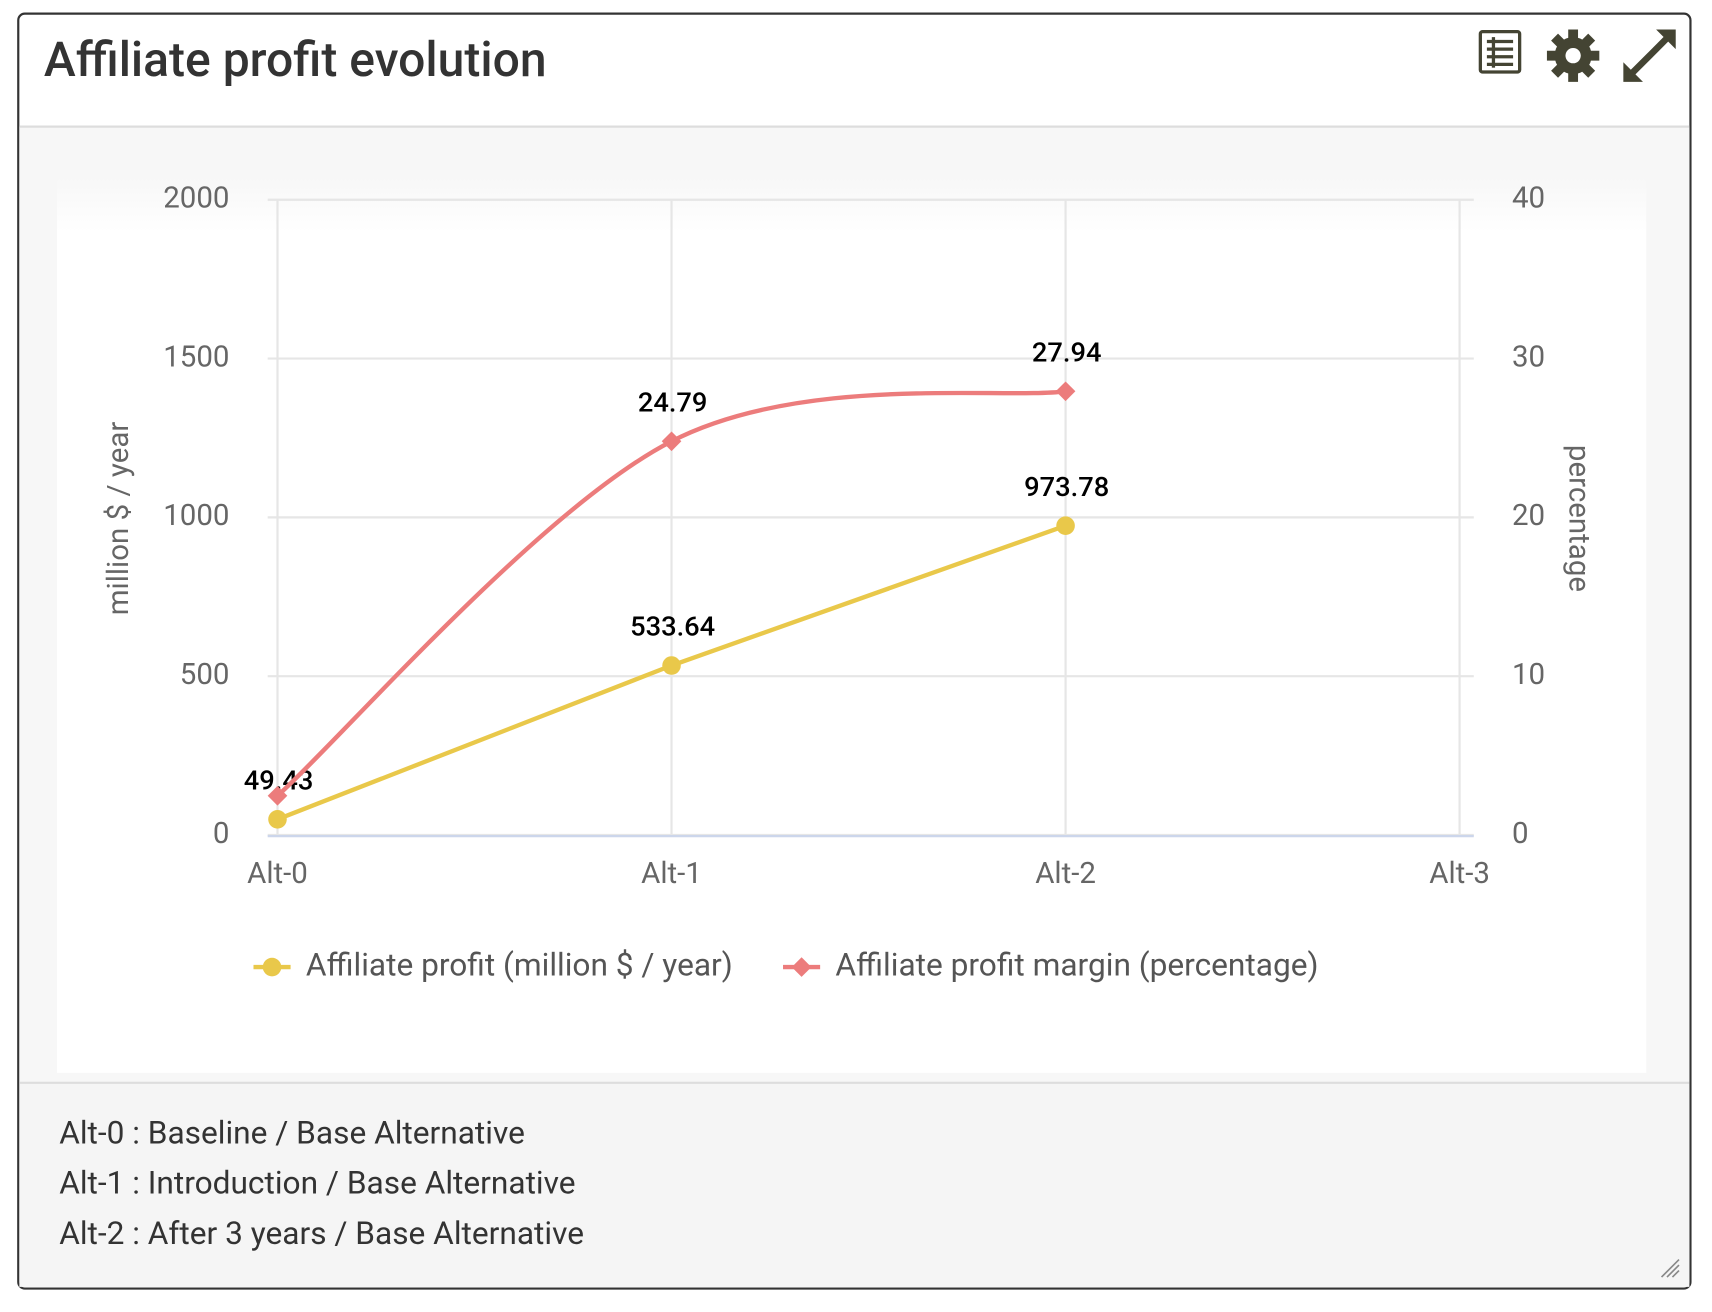 This screenshot has width=1712, height=1312. What do you see at coordinates (321, 1233) in the screenshot?
I see `note: Alt-2 : After 3 years / Base Alternative` at bounding box center [321, 1233].